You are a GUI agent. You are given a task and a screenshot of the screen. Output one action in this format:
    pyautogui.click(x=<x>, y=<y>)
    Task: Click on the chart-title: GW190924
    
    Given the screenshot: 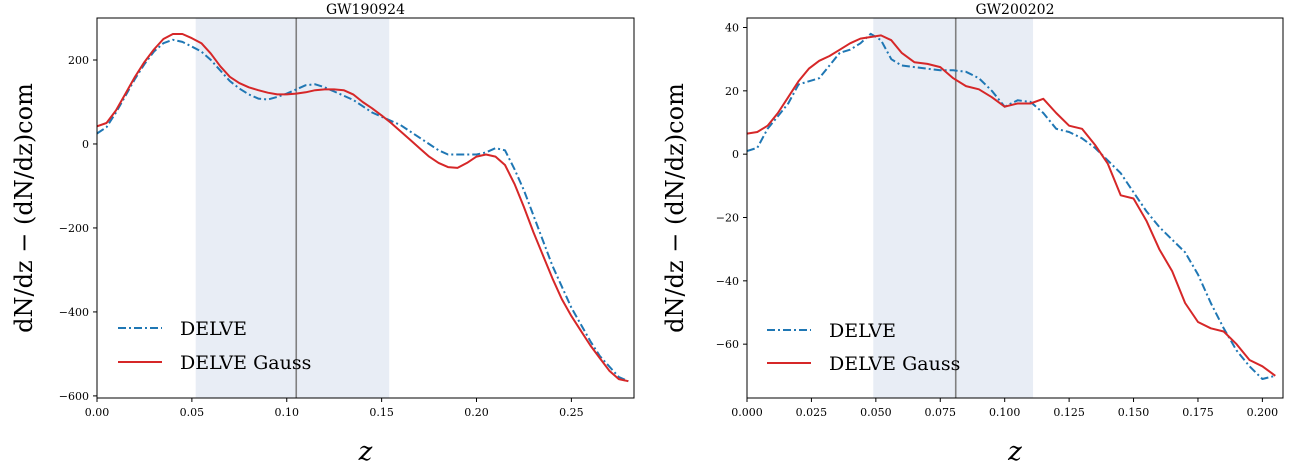 What is the action you would take?
    pyautogui.click(x=365, y=10)
    